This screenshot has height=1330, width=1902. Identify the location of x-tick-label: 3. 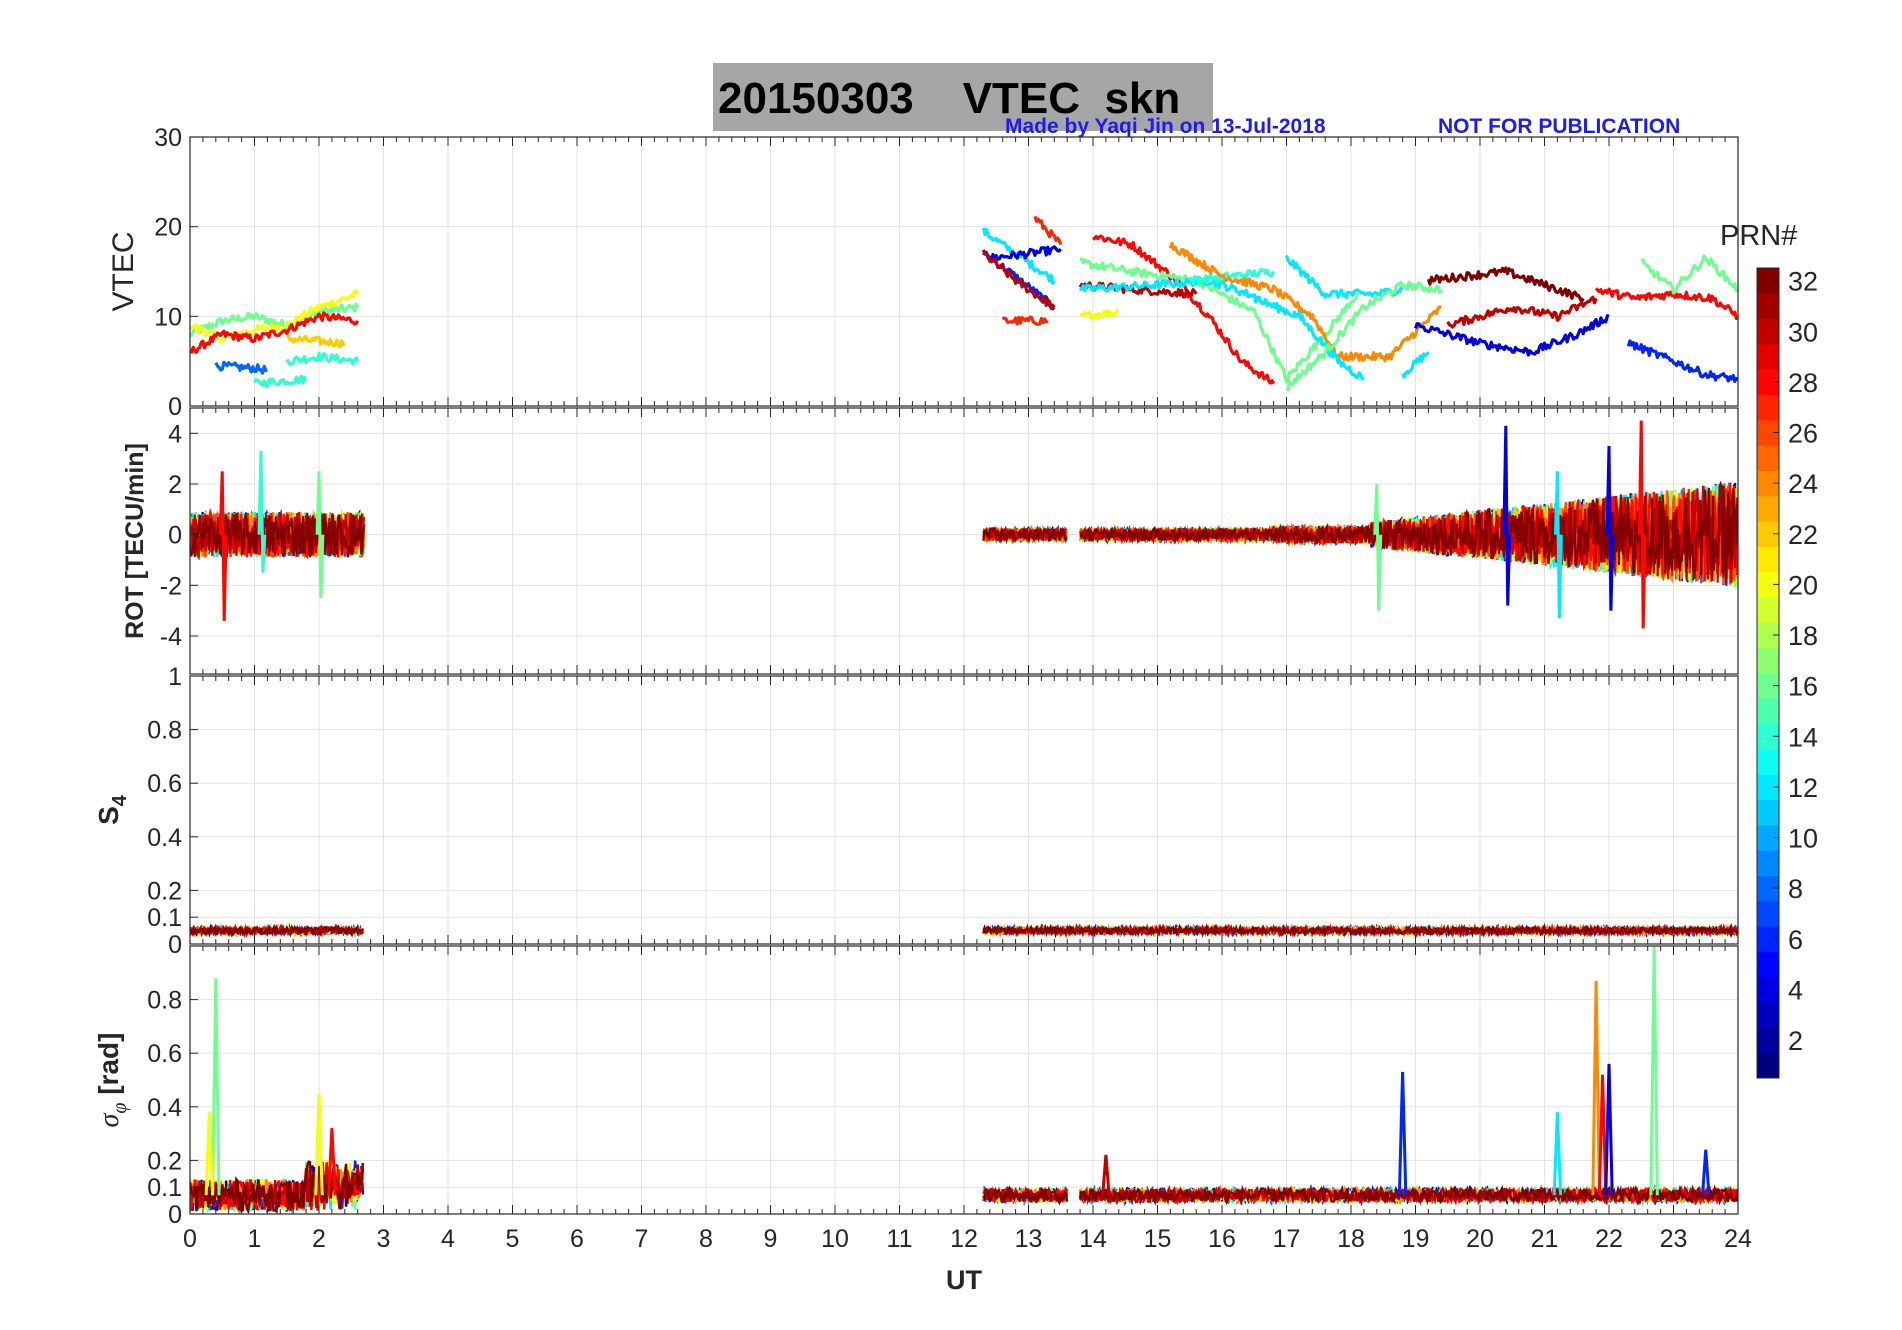
(384, 1239).